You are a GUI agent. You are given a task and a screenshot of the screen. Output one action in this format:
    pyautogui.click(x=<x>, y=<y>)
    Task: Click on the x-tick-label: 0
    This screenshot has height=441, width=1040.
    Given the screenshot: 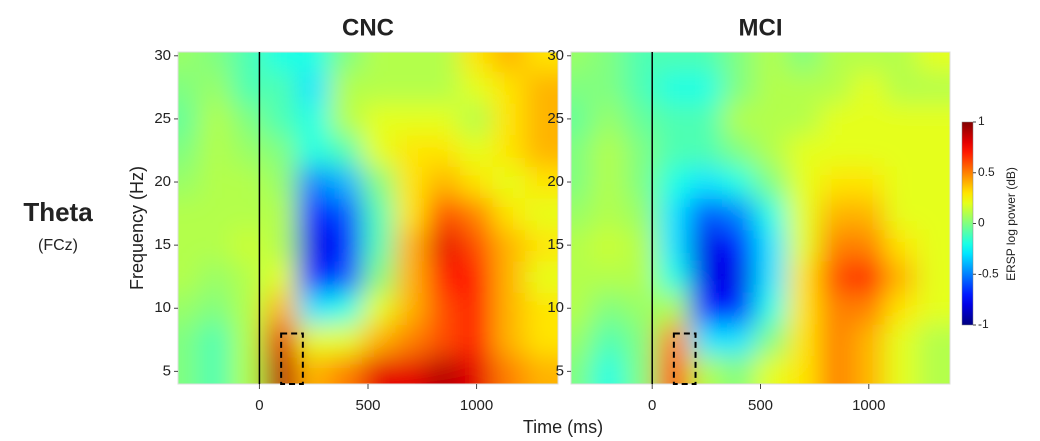 What is the action you would take?
    pyautogui.click(x=259, y=405)
    